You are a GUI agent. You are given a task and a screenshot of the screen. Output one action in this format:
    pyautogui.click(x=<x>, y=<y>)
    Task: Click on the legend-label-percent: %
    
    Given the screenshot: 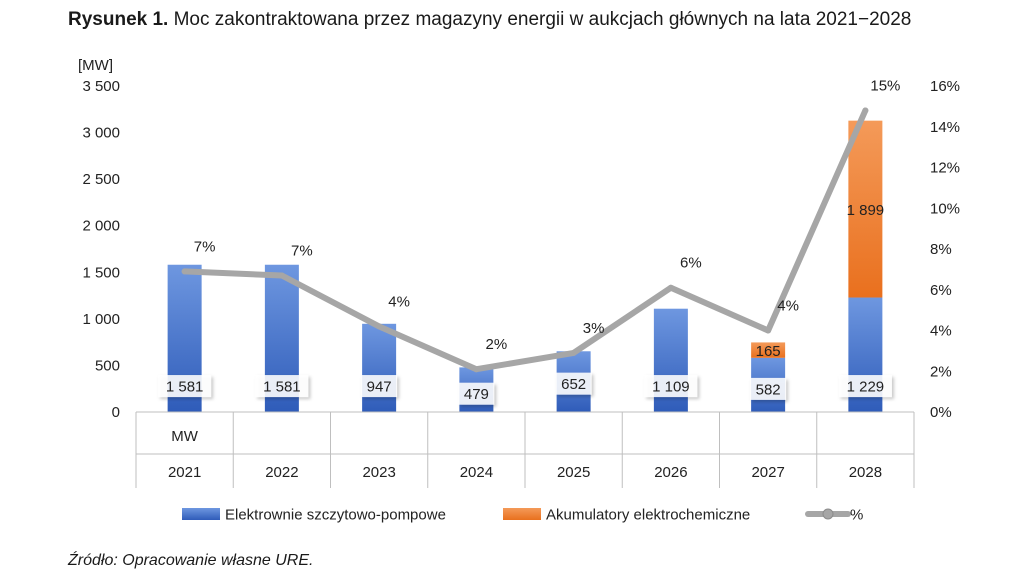 What is the action you would take?
    pyautogui.click(x=856, y=515)
    